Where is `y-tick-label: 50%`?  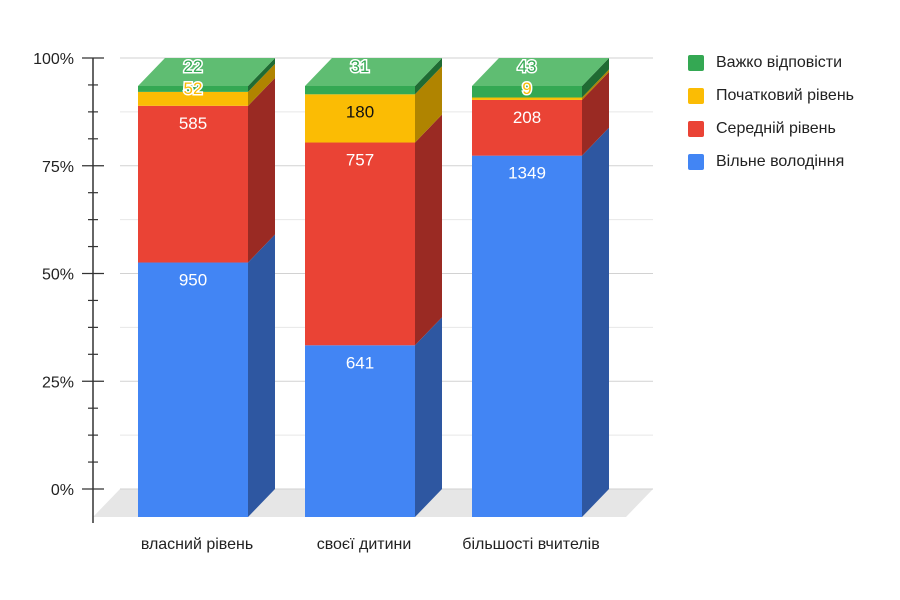 y-tick-label: 50% is located at coordinates (58, 275).